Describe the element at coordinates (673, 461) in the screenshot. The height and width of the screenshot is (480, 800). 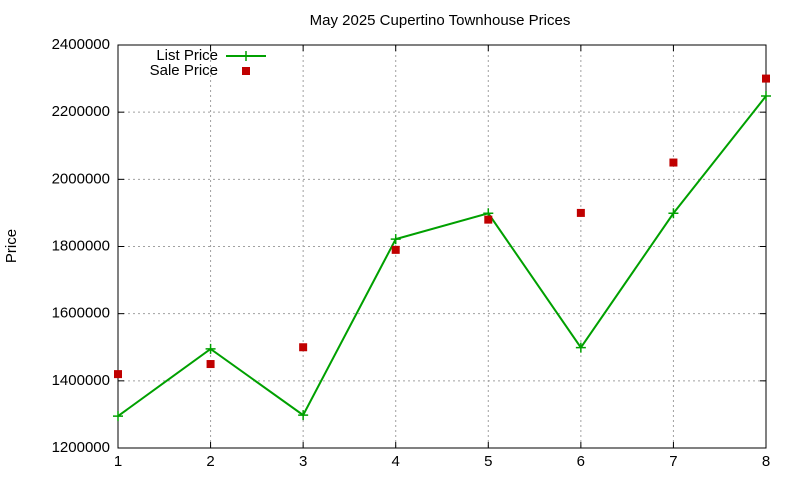
I see `x-tick-label: 7` at that location.